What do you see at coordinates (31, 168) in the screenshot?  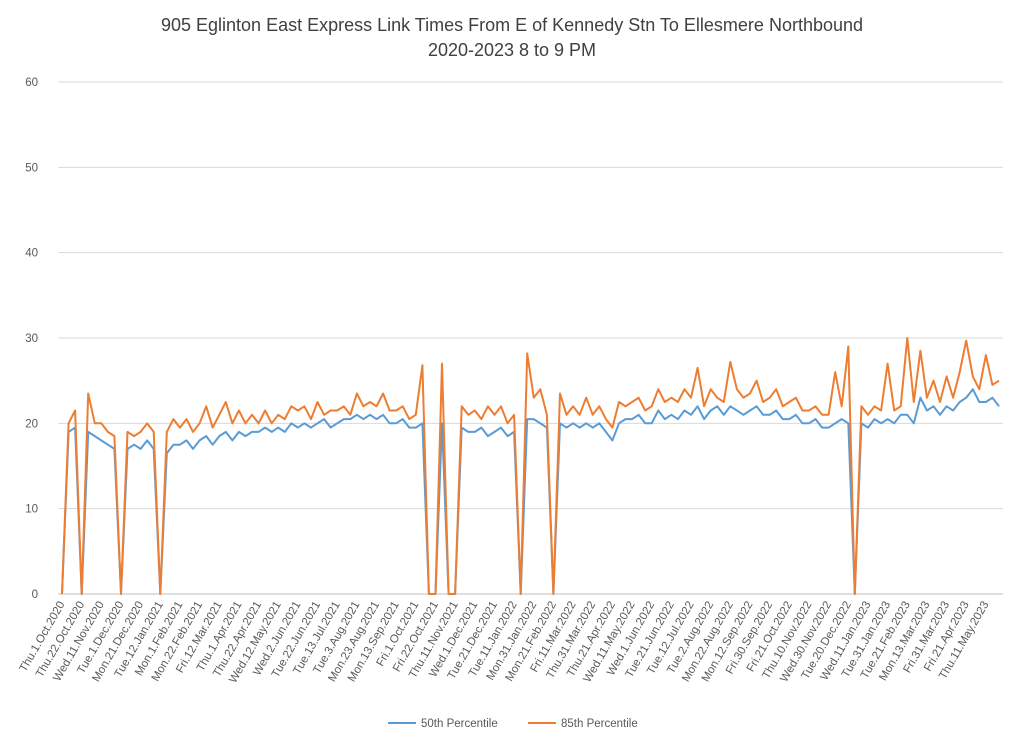 I see `y-tick-label: 50` at bounding box center [31, 168].